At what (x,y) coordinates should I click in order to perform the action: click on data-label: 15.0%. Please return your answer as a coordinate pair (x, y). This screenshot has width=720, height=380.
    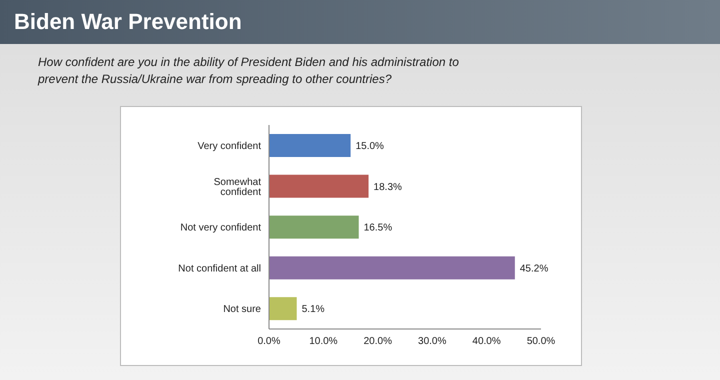
    Looking at the image, I should click on (370, 146).